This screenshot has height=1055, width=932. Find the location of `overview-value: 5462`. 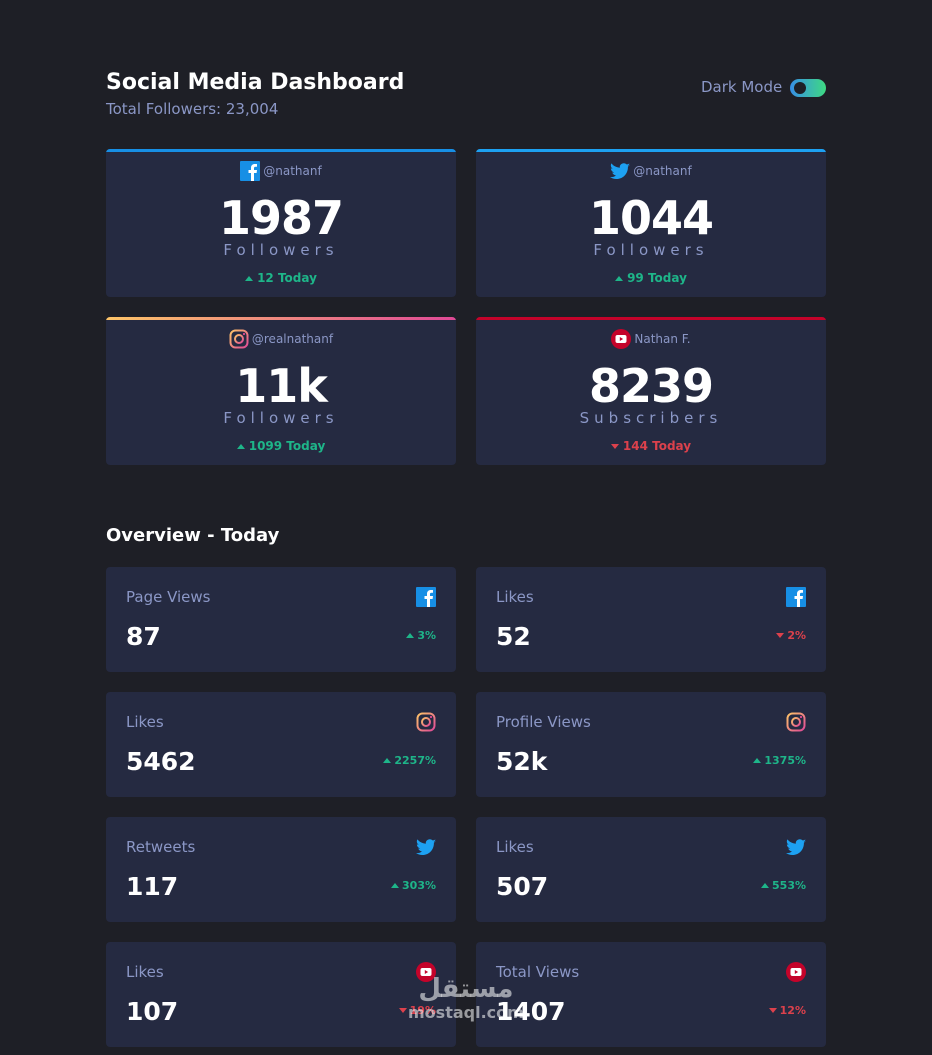

overview-value: 5462 is located at coordinates (161, 761).